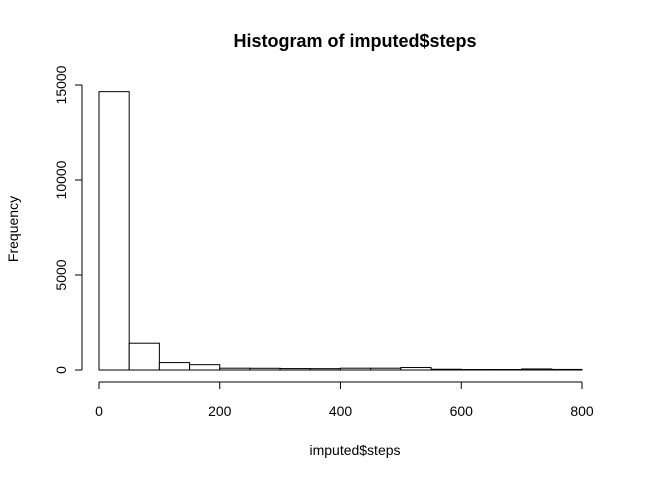  What do you see at coordinates (582, 411) in the screenshot?
I see `x-tick-label: 800` at bounding box center [582, 411].